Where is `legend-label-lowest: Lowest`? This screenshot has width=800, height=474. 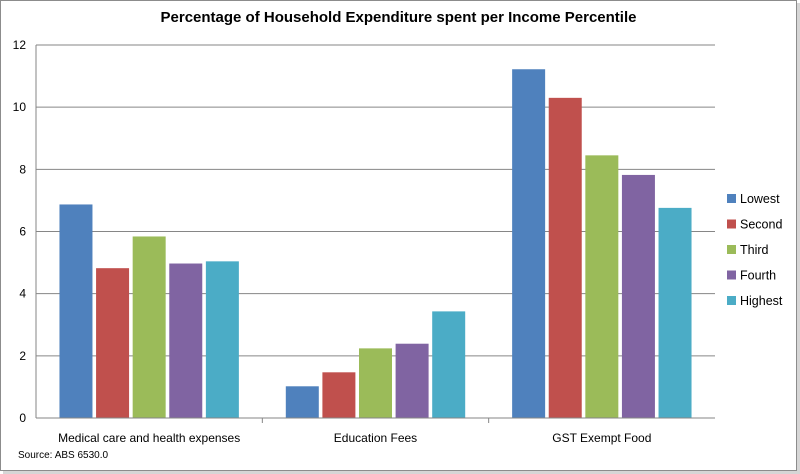 legend-label-lowest: Lowest is located at coordinates (760, 199).